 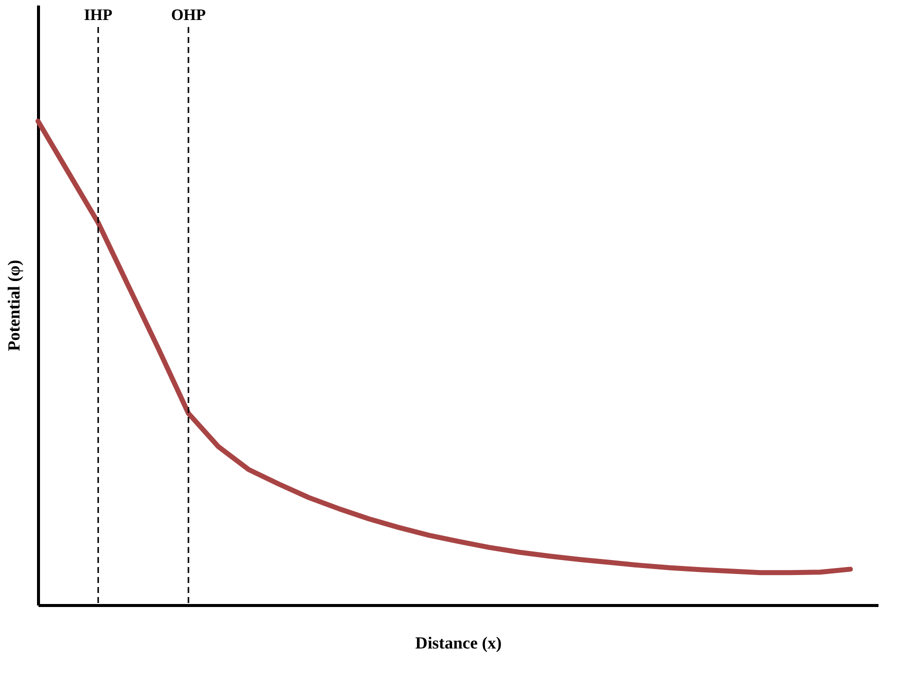 What do you see at coordinates (458, 643) in the screenshot?
I see `x-axis-title: Distance (x)` at bounding box center [458, 643].